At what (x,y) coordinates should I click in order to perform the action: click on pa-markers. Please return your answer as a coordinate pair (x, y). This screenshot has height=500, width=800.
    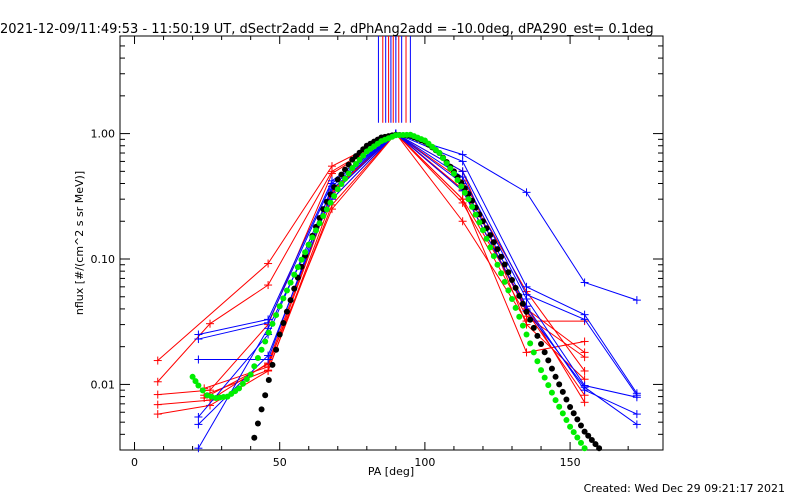
    Looking at the image, I should click on (394, 79).